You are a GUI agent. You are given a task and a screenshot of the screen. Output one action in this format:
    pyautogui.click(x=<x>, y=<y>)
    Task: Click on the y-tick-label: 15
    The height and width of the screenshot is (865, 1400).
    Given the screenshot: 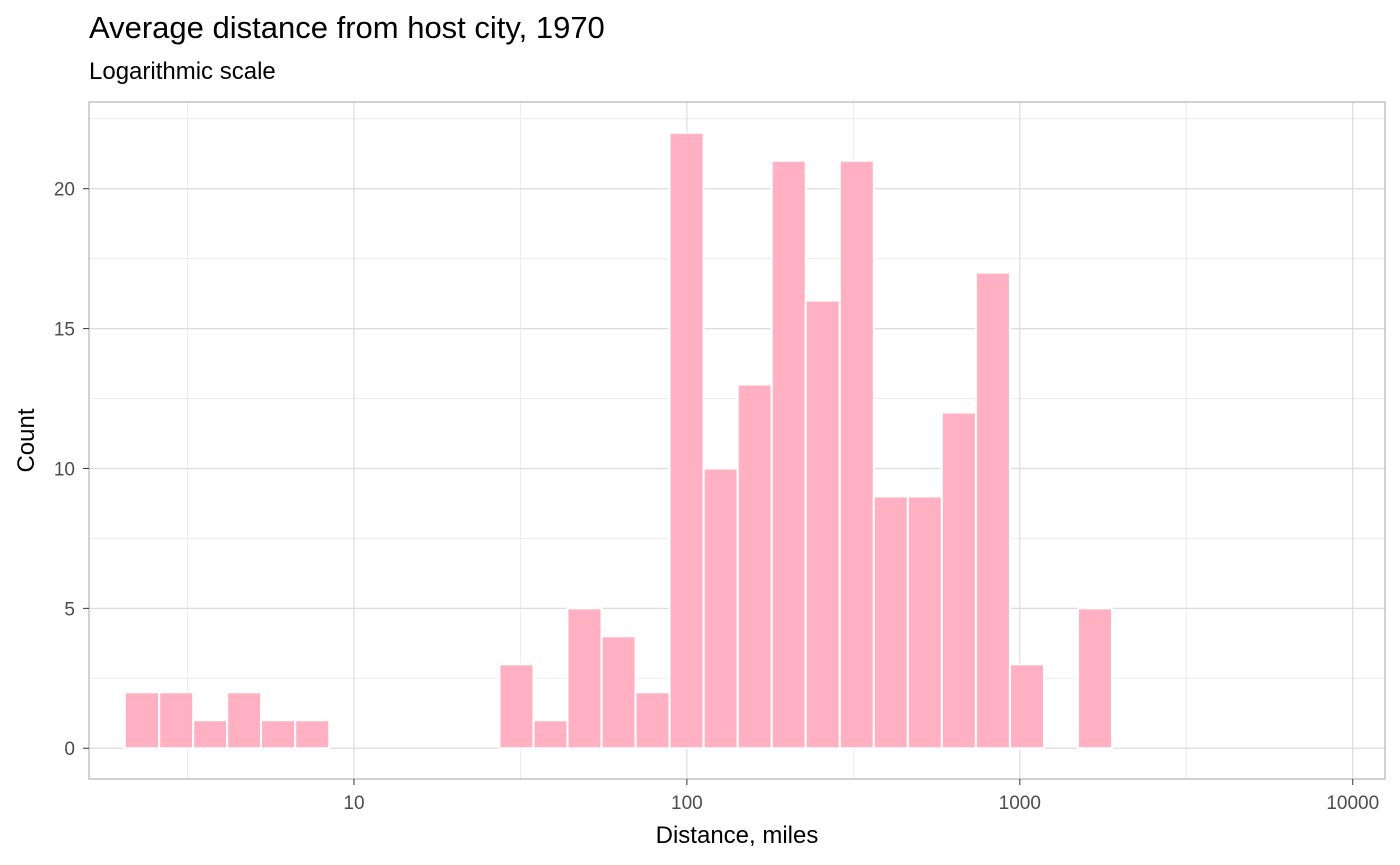 What is the action you would take?
    pyautogui.click(x=64, y=330)
    